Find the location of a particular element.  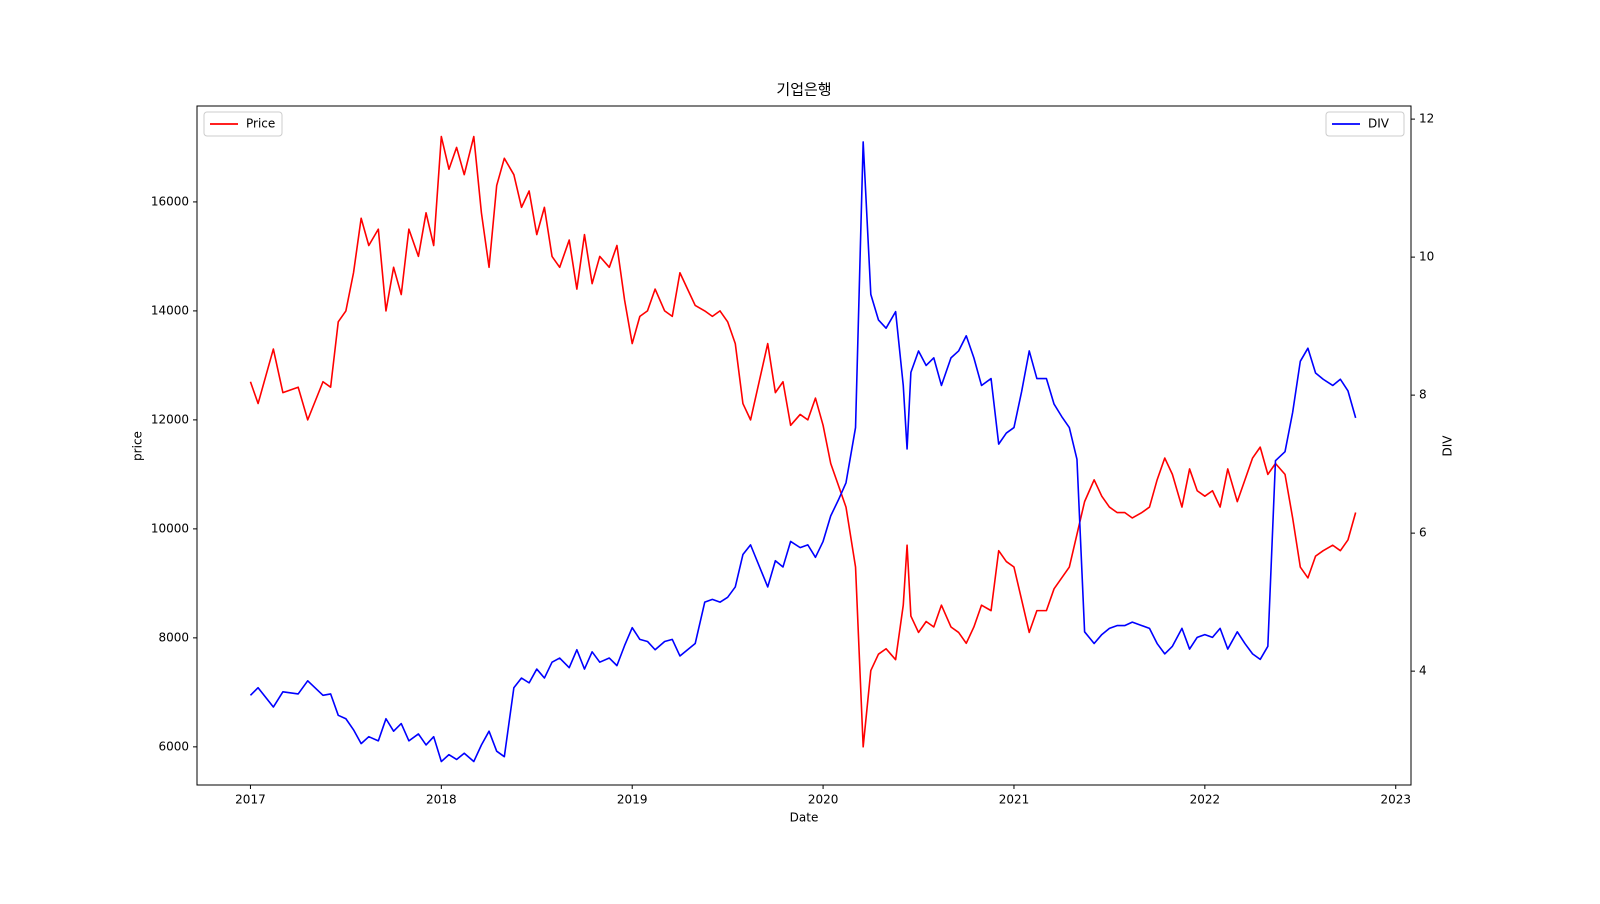

x-tick-label: 2018 is located at coordinates (441, 800).